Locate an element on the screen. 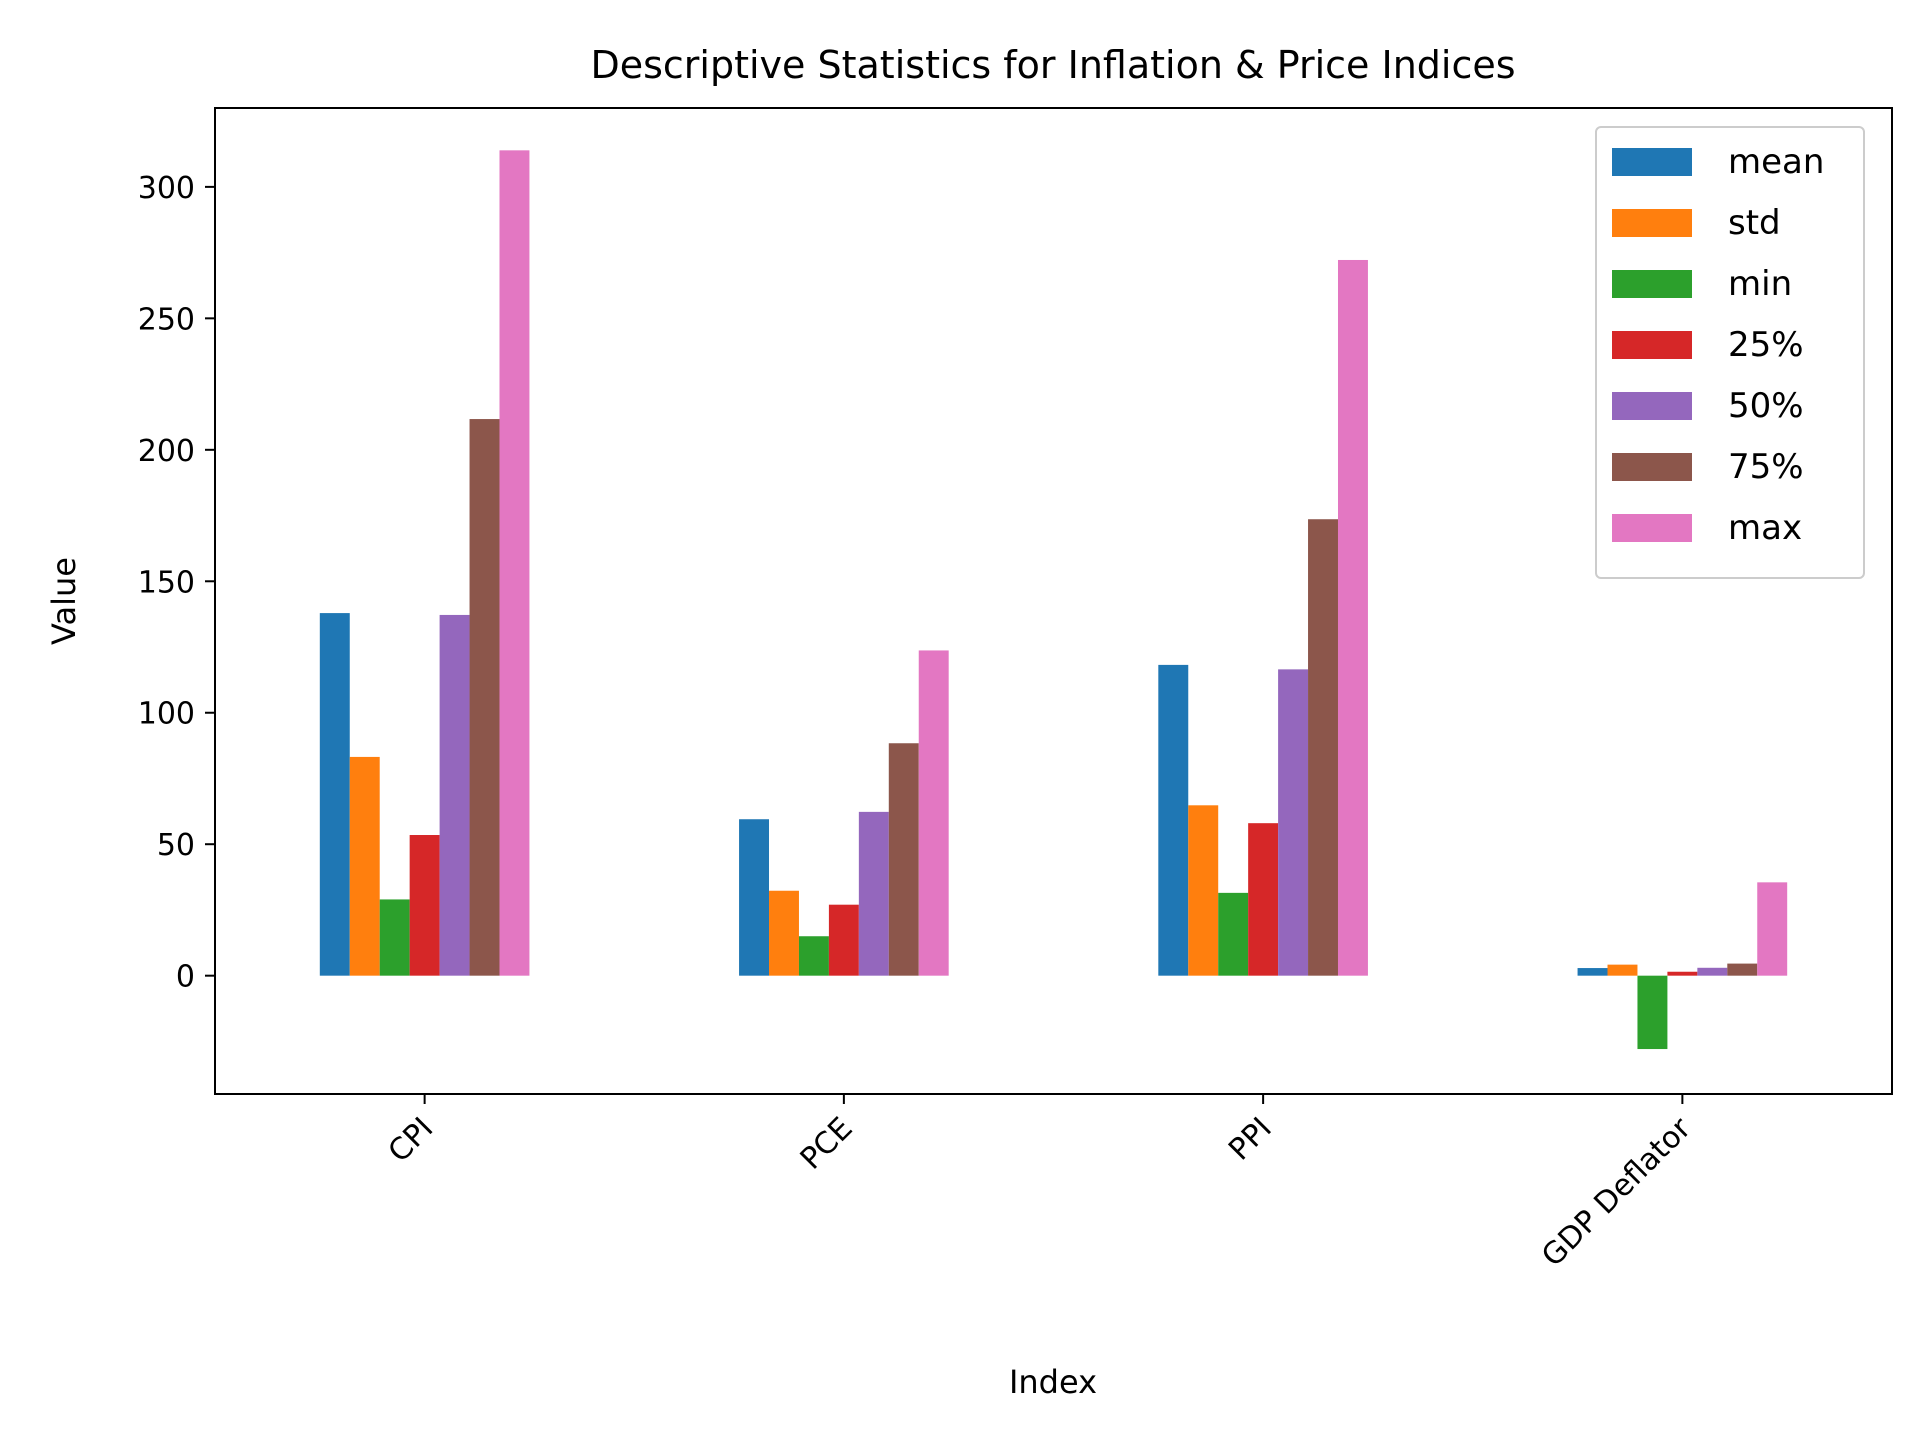  legend-label-mean: mean is located at coordinates (1776, 162).